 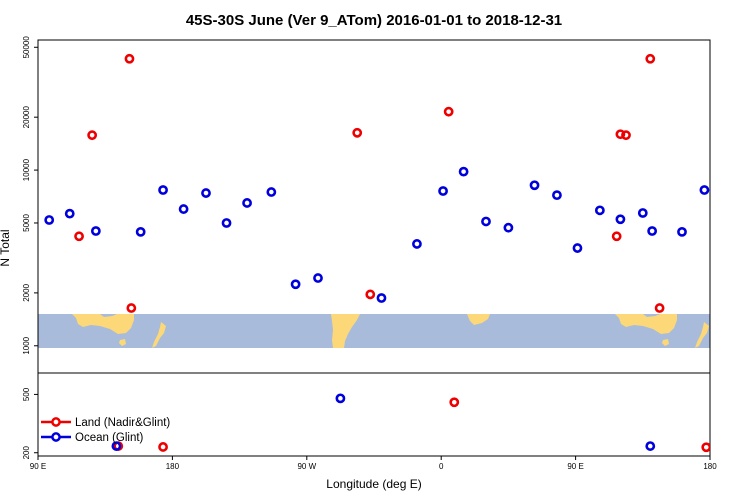 I want to click on y-axis-label: N Total, so click(x=6, y=247).